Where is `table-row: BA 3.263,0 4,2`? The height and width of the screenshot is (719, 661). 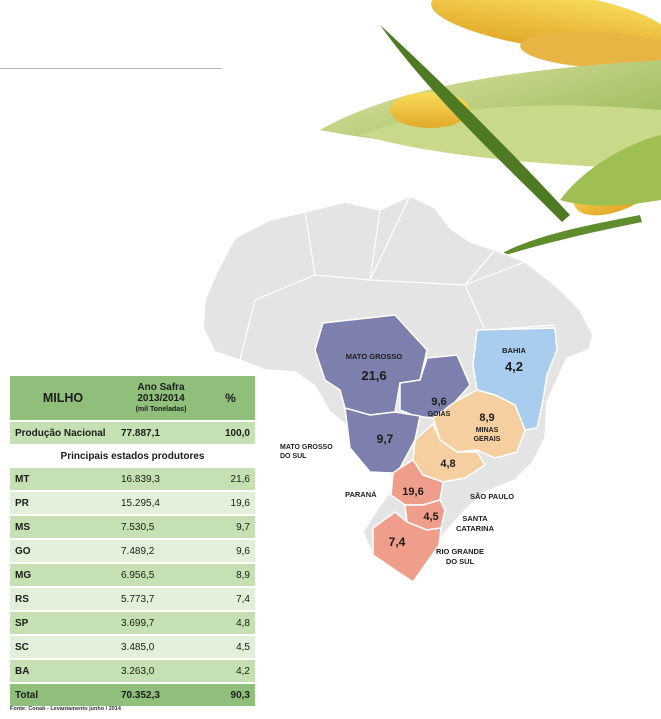
table-row: BA 3.263,0 4,2 is located at coordinates (132, 671).